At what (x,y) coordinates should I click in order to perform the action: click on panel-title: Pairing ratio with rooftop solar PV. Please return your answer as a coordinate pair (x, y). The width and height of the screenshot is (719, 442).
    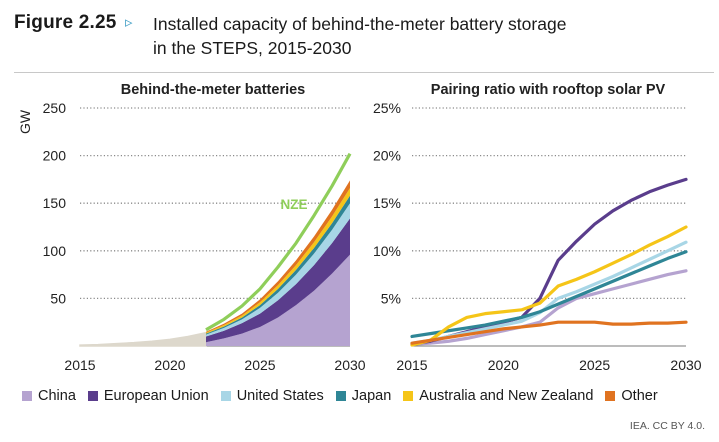
    Looking at the image, I should click on (548, 90).